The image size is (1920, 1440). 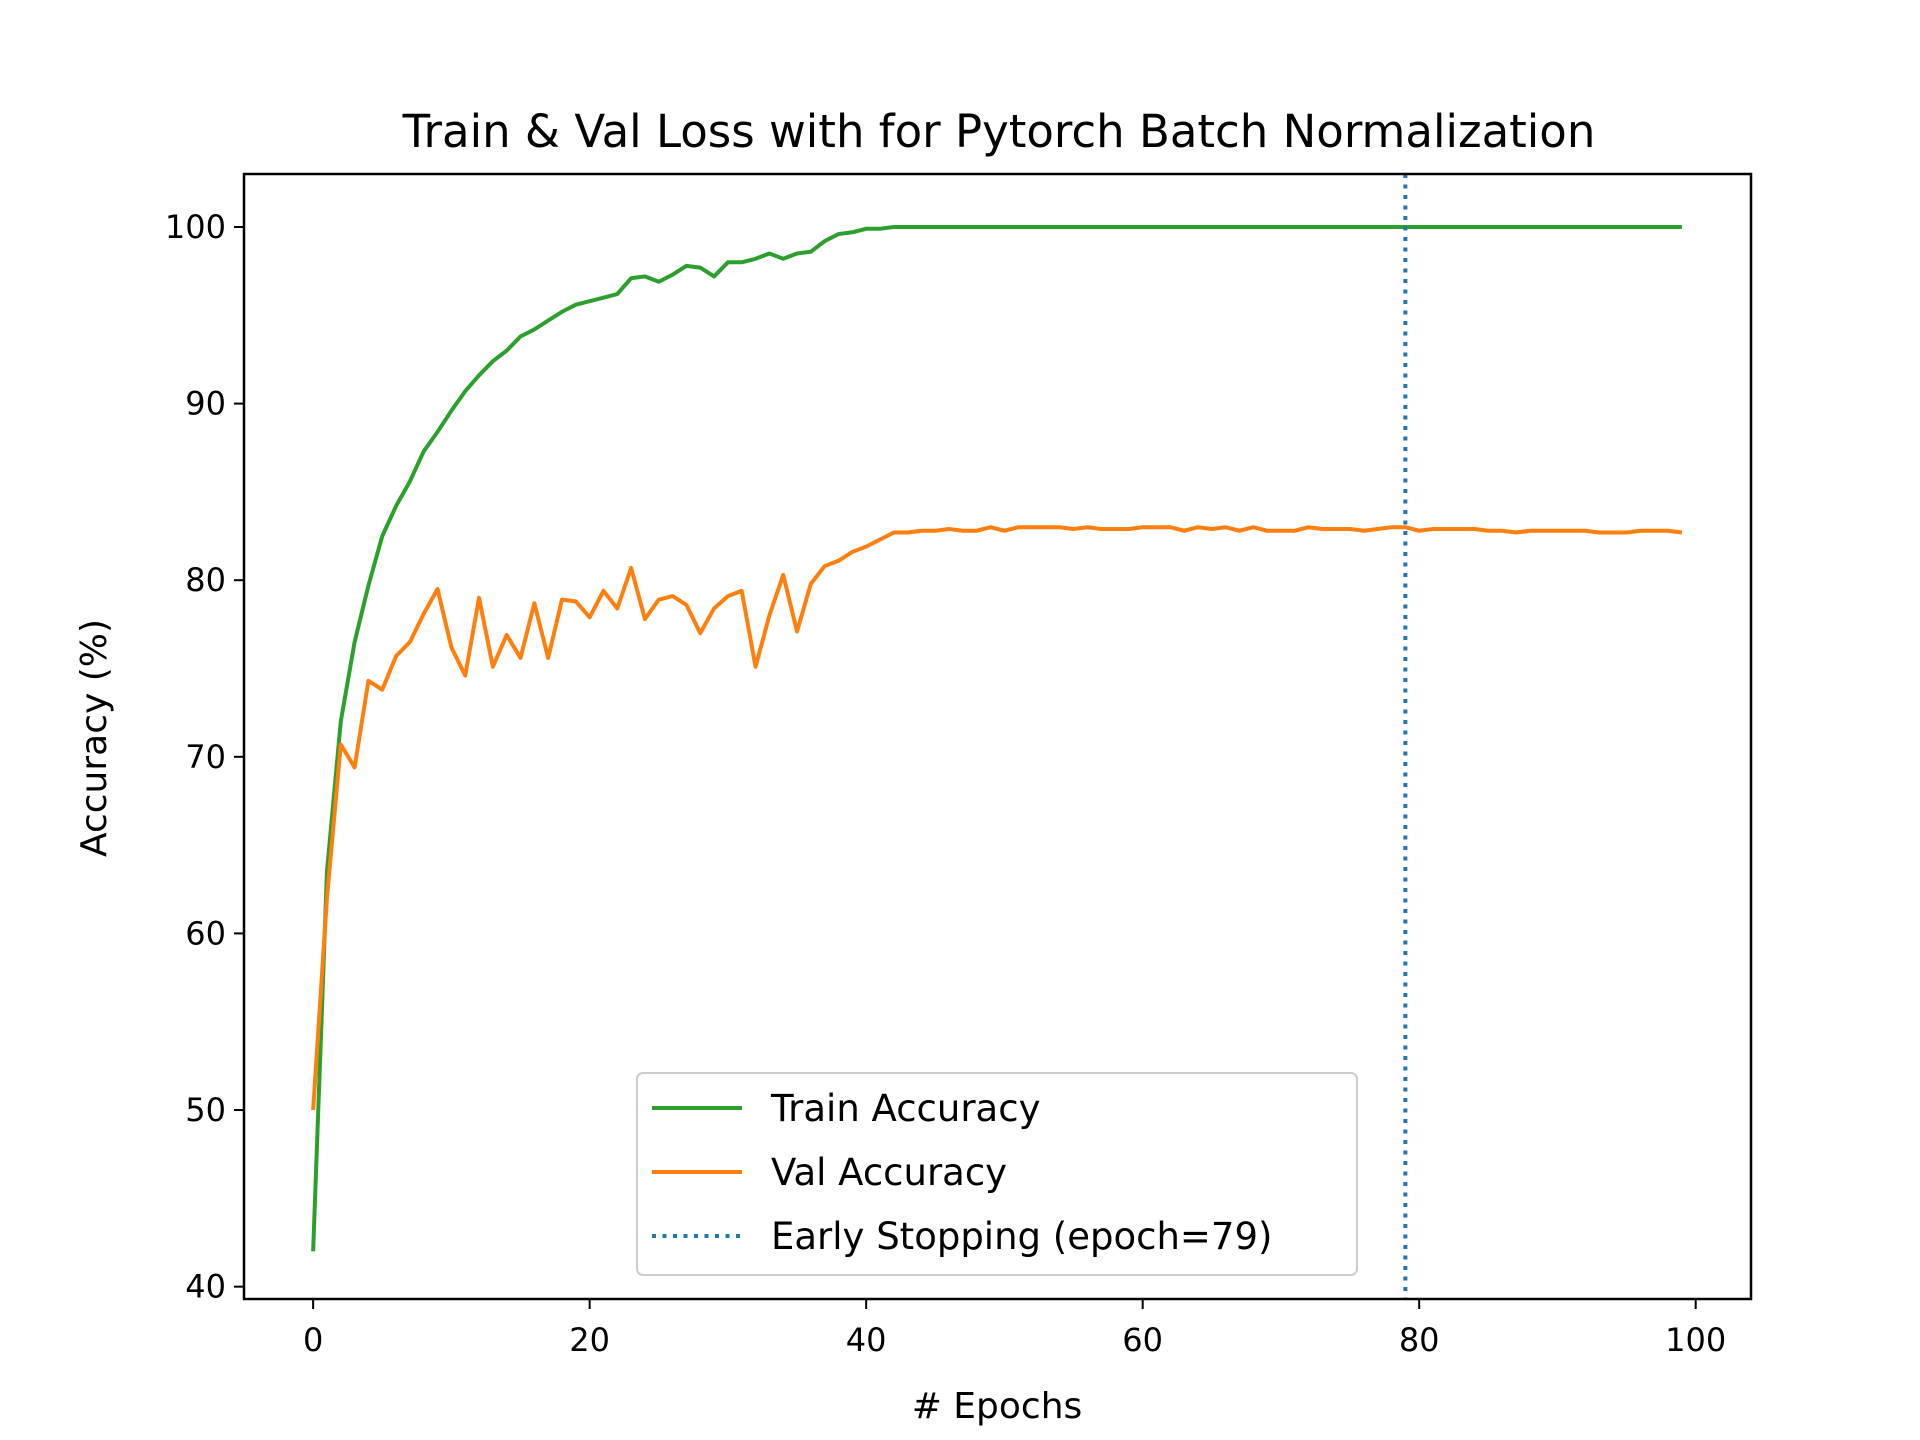 I want to click on y-tick-label: 80, so click(x=205, y=580).